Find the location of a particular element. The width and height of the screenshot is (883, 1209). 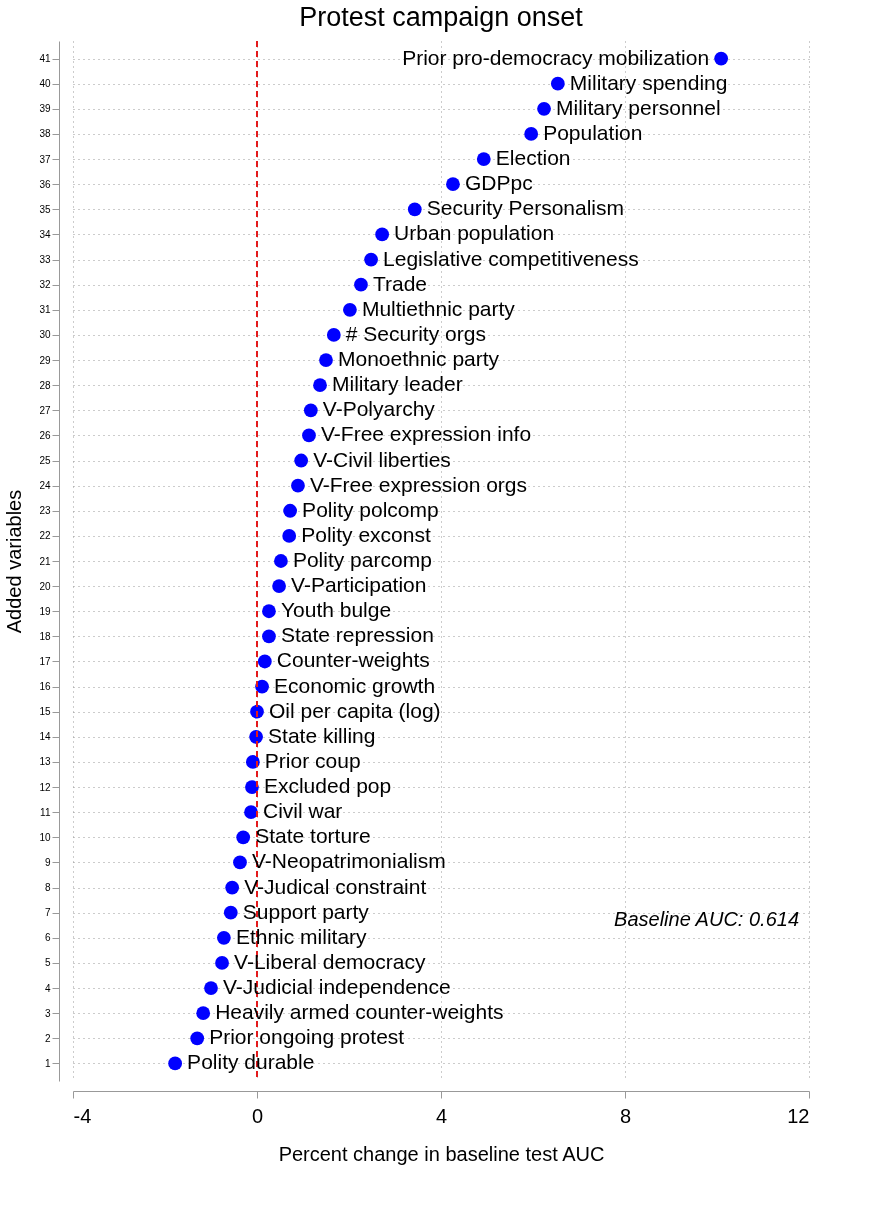

y-tick-label: 22 is located at coordinates (45, 536).